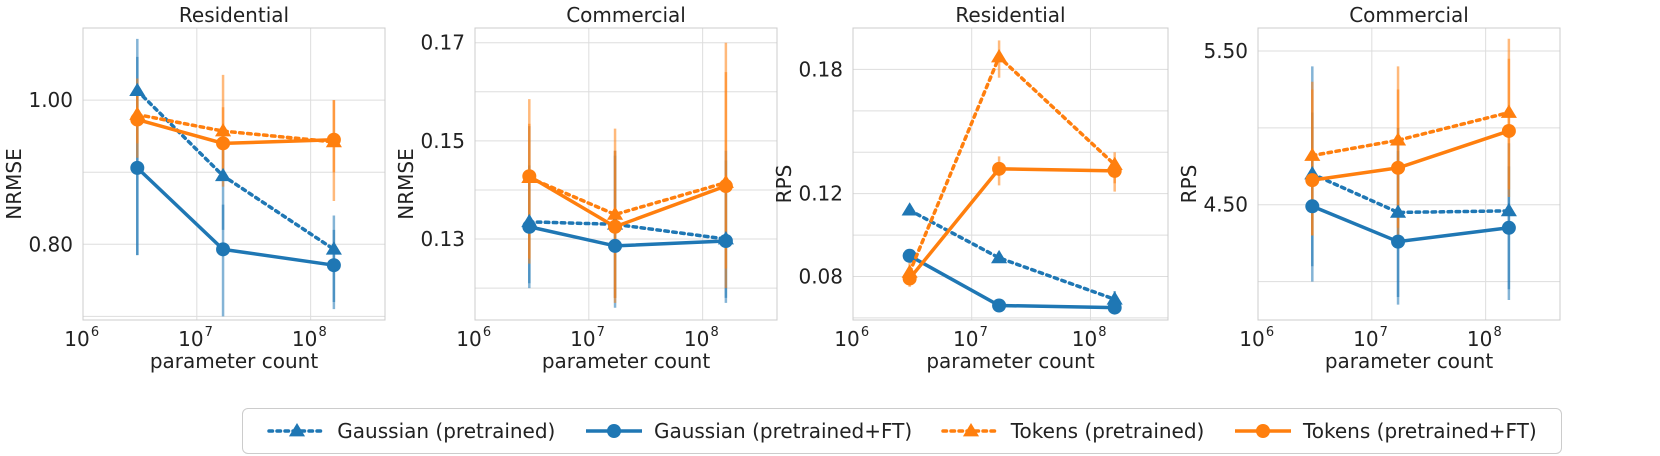 Image resolution: width=1660 pixels, height=456 pixels. I want to click on legend-item-tokens-pretrained: Tokens (pretrained), so click(1072, 431).